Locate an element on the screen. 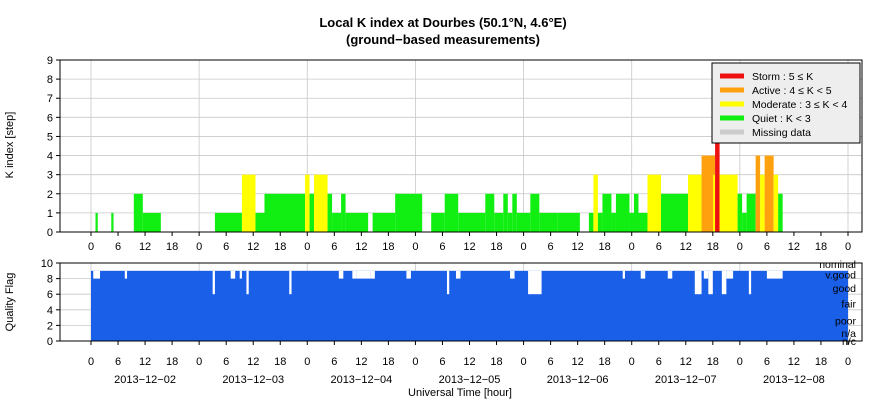 This screenshot has height=405, width=886. k-y-tick-label: 9 is located at coordinates (50, 61).